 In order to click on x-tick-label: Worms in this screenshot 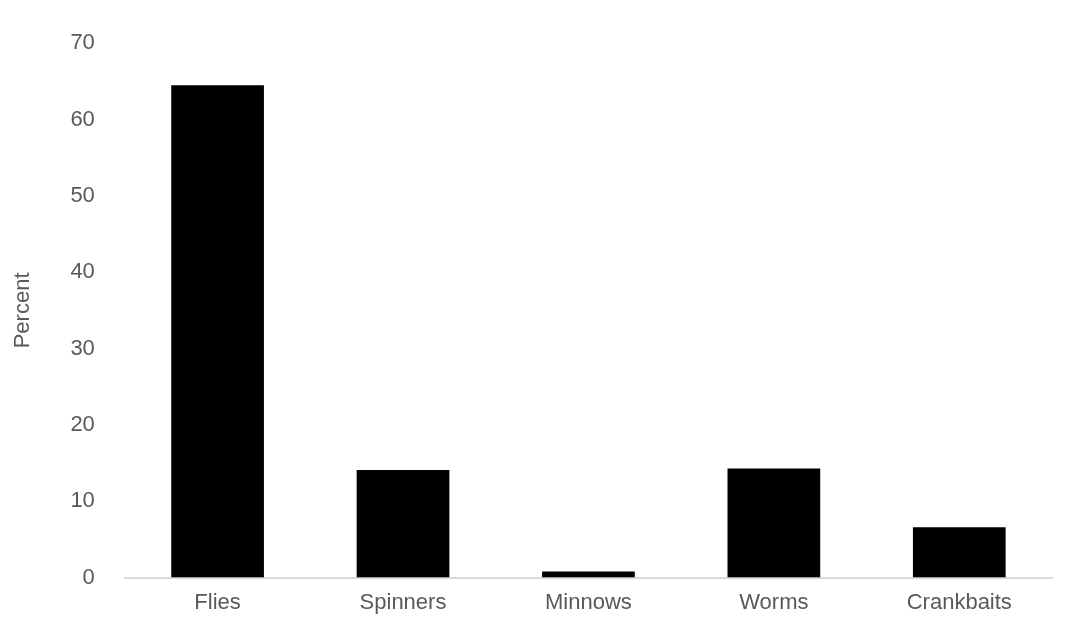, I will do `click(774, 601)`.